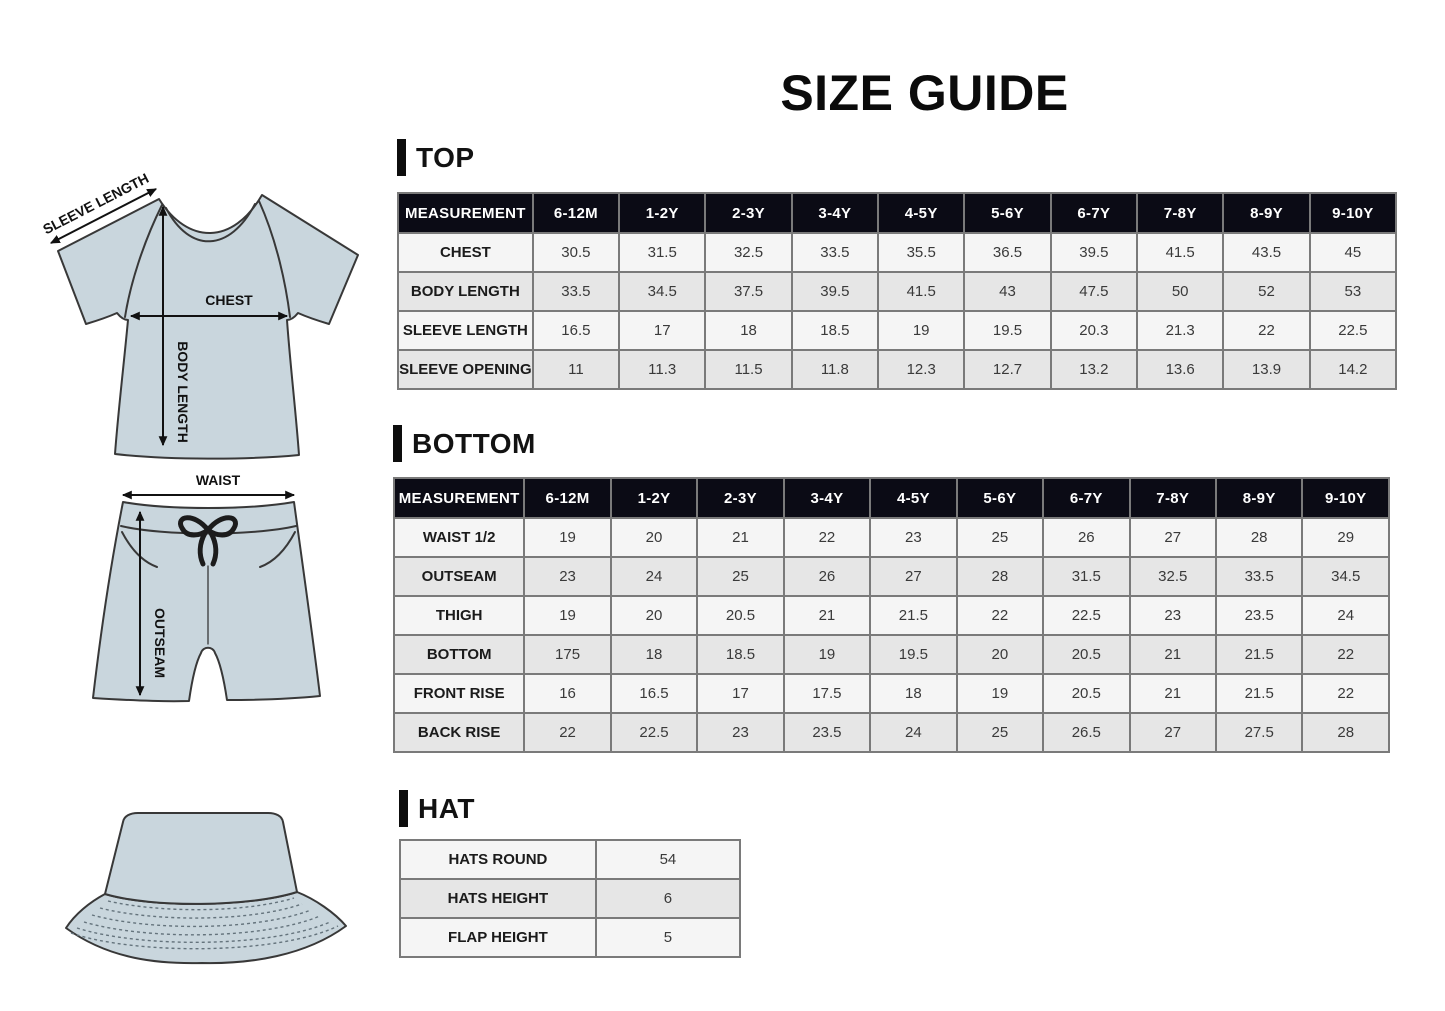  What do you see at coordinates (274, 259) in the screenshot?
I see `tshirt-raglan-seam-right` at bounding box center [274, 259].